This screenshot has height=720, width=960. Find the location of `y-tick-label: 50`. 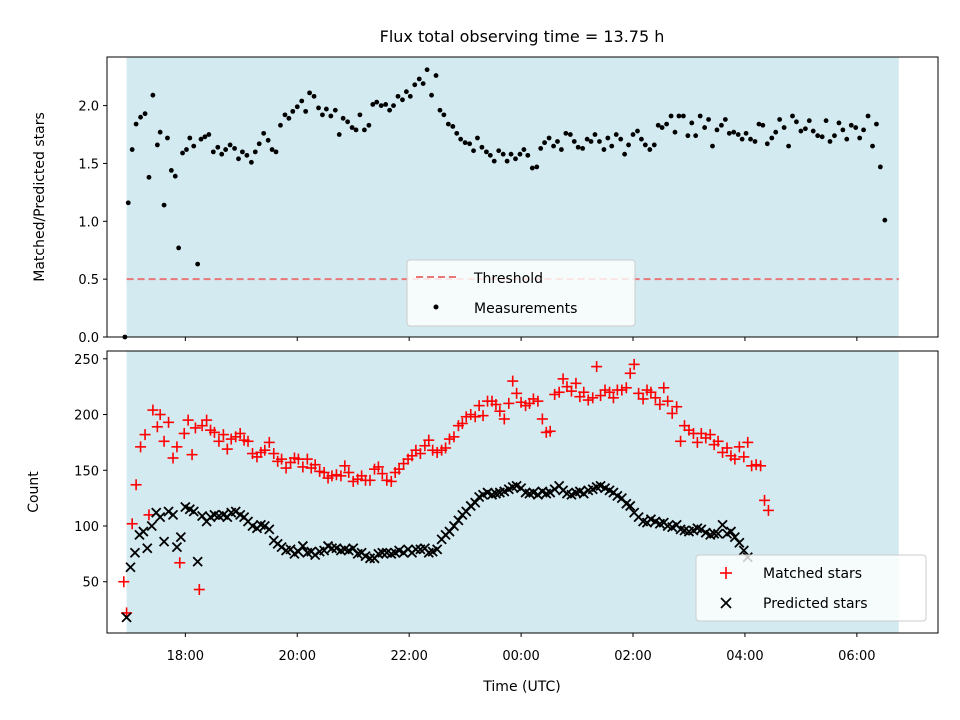

y-tick-label: 50 is located at coordinates (90, 583).